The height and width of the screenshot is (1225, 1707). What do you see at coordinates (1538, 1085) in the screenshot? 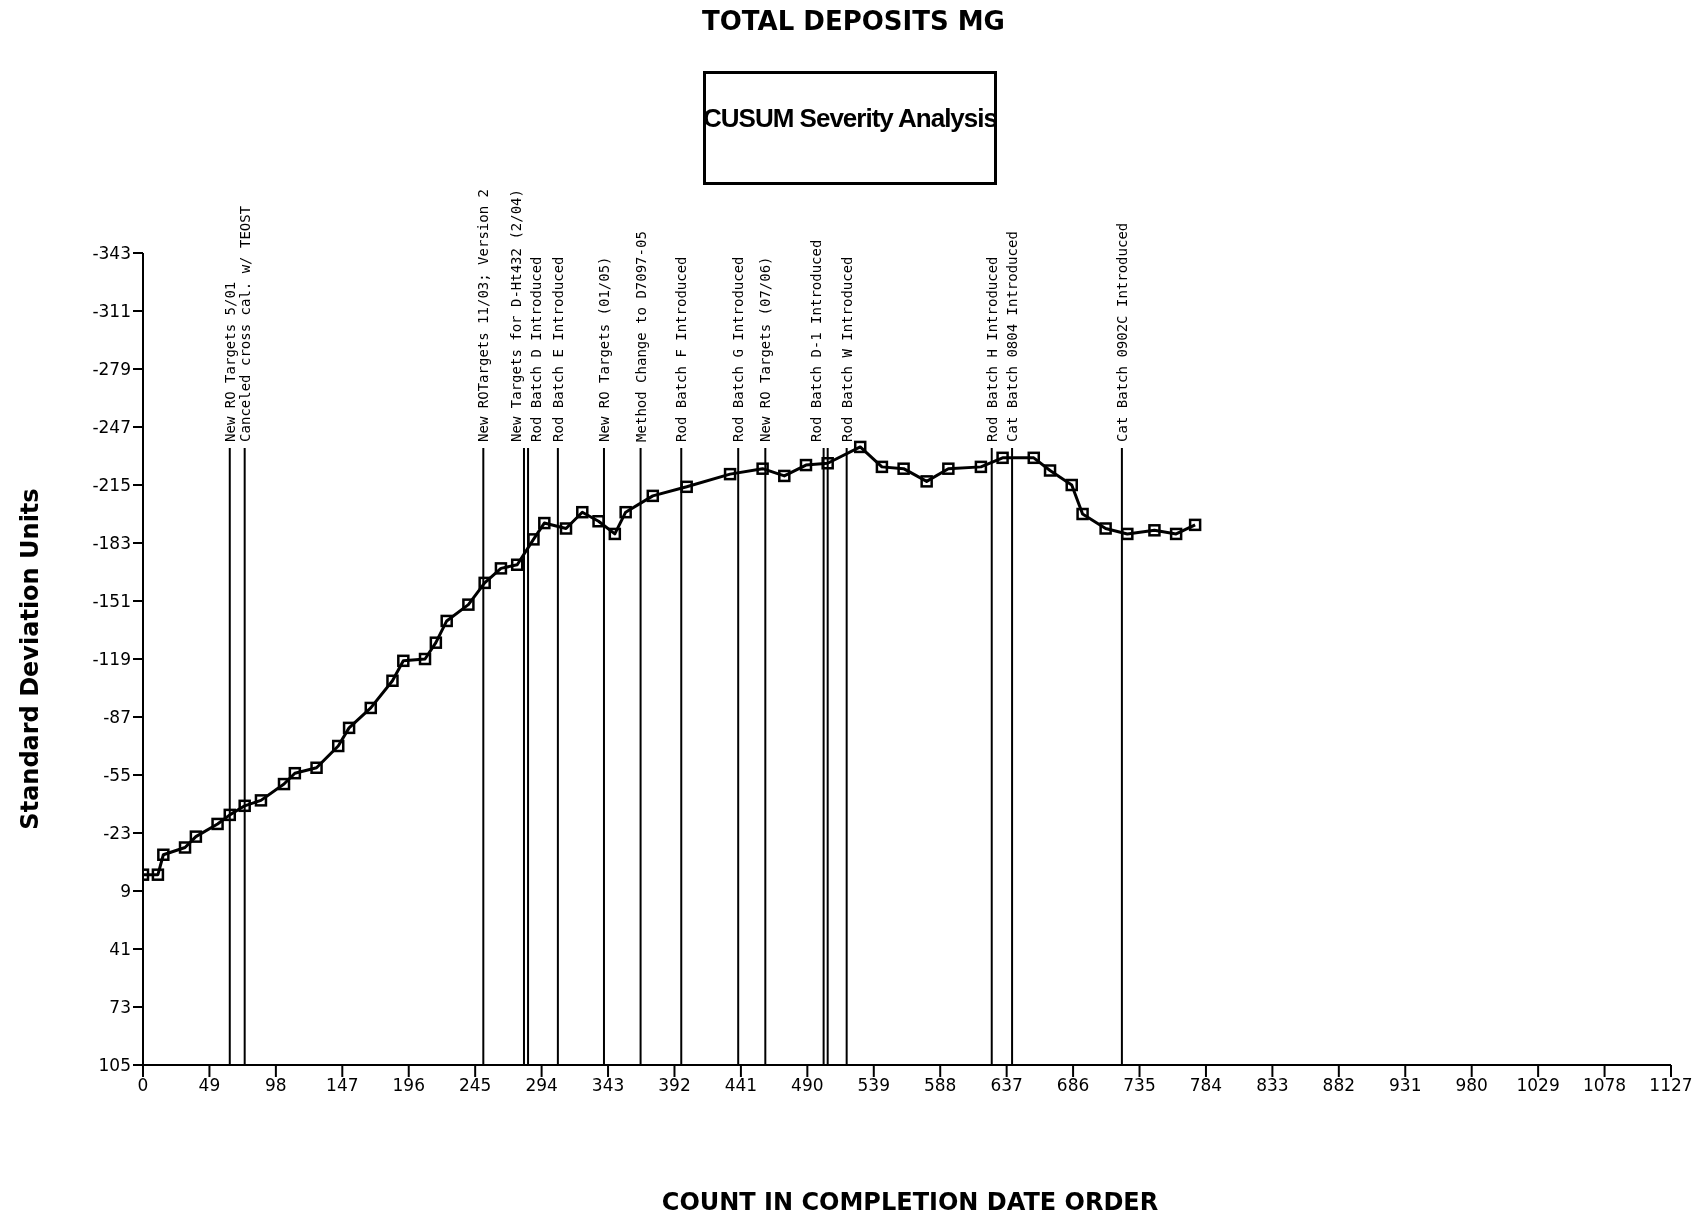
I see `x-tick-label: 1029` at bounding box center [1538, 1085].